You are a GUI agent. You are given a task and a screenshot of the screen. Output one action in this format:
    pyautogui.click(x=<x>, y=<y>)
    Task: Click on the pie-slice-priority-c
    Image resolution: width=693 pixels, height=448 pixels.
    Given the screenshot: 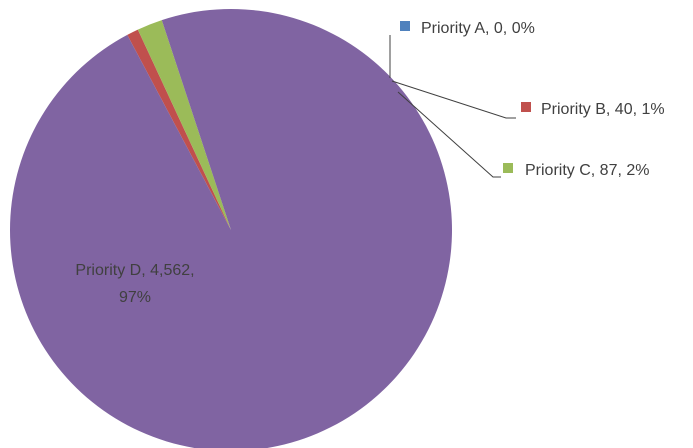 What is the action you would take?
    pyautogui.click(x=184, y=125)
    